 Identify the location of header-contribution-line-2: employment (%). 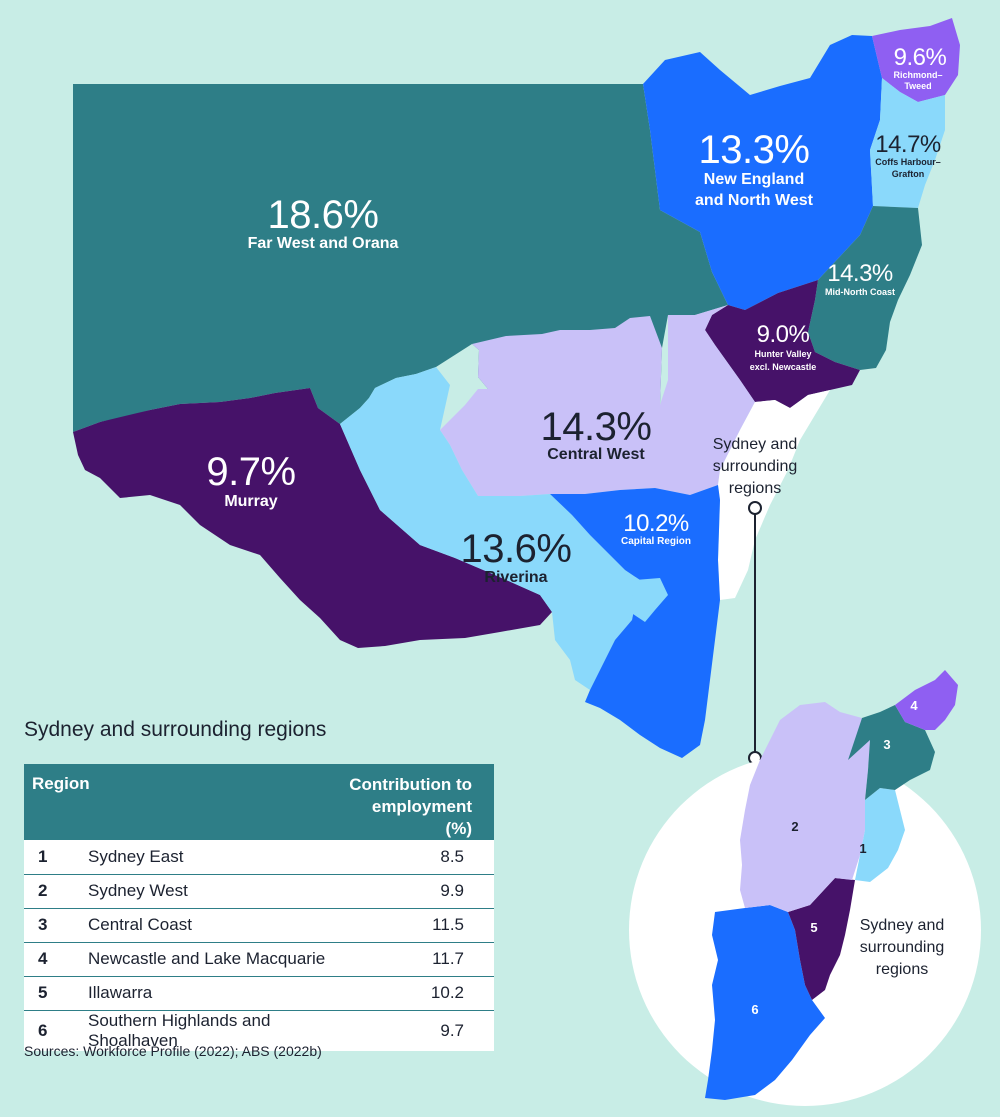
(421, 817).